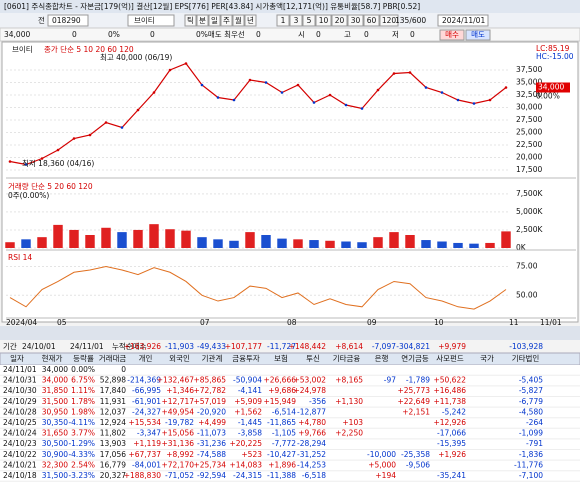 The height and width of the screenshot is (488, 580). I want to click on table-cell: +132,467, so click(176, 380).